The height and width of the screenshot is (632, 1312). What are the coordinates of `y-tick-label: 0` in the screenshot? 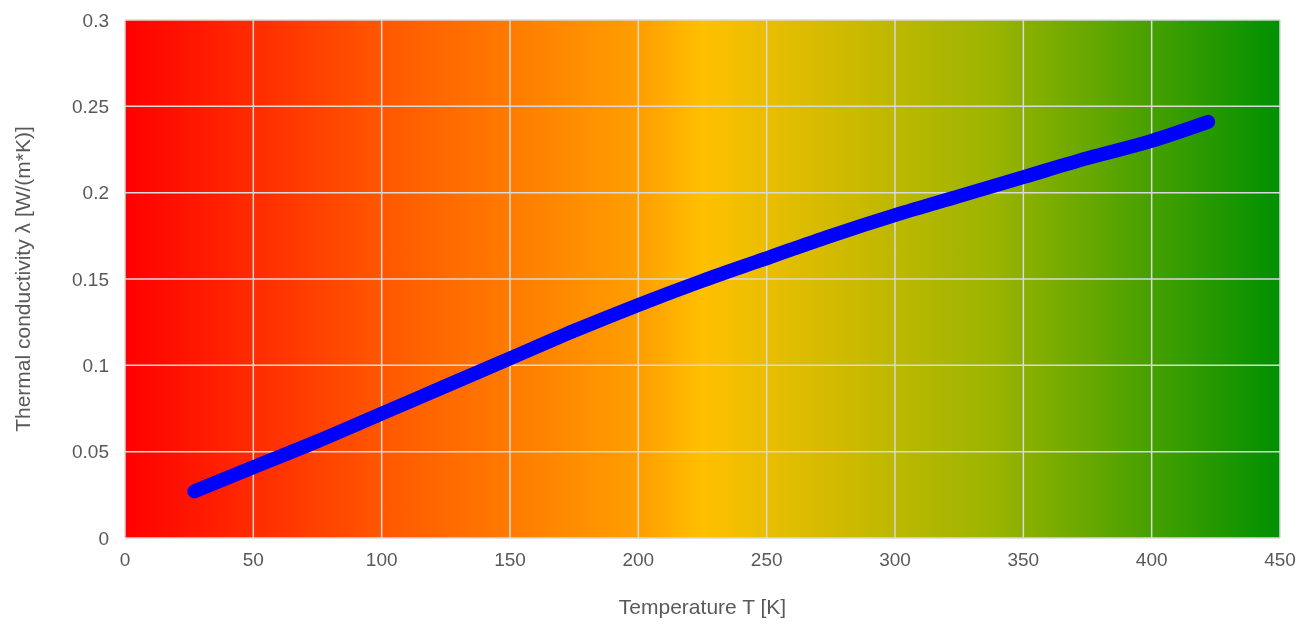 It's located at (103, 538).